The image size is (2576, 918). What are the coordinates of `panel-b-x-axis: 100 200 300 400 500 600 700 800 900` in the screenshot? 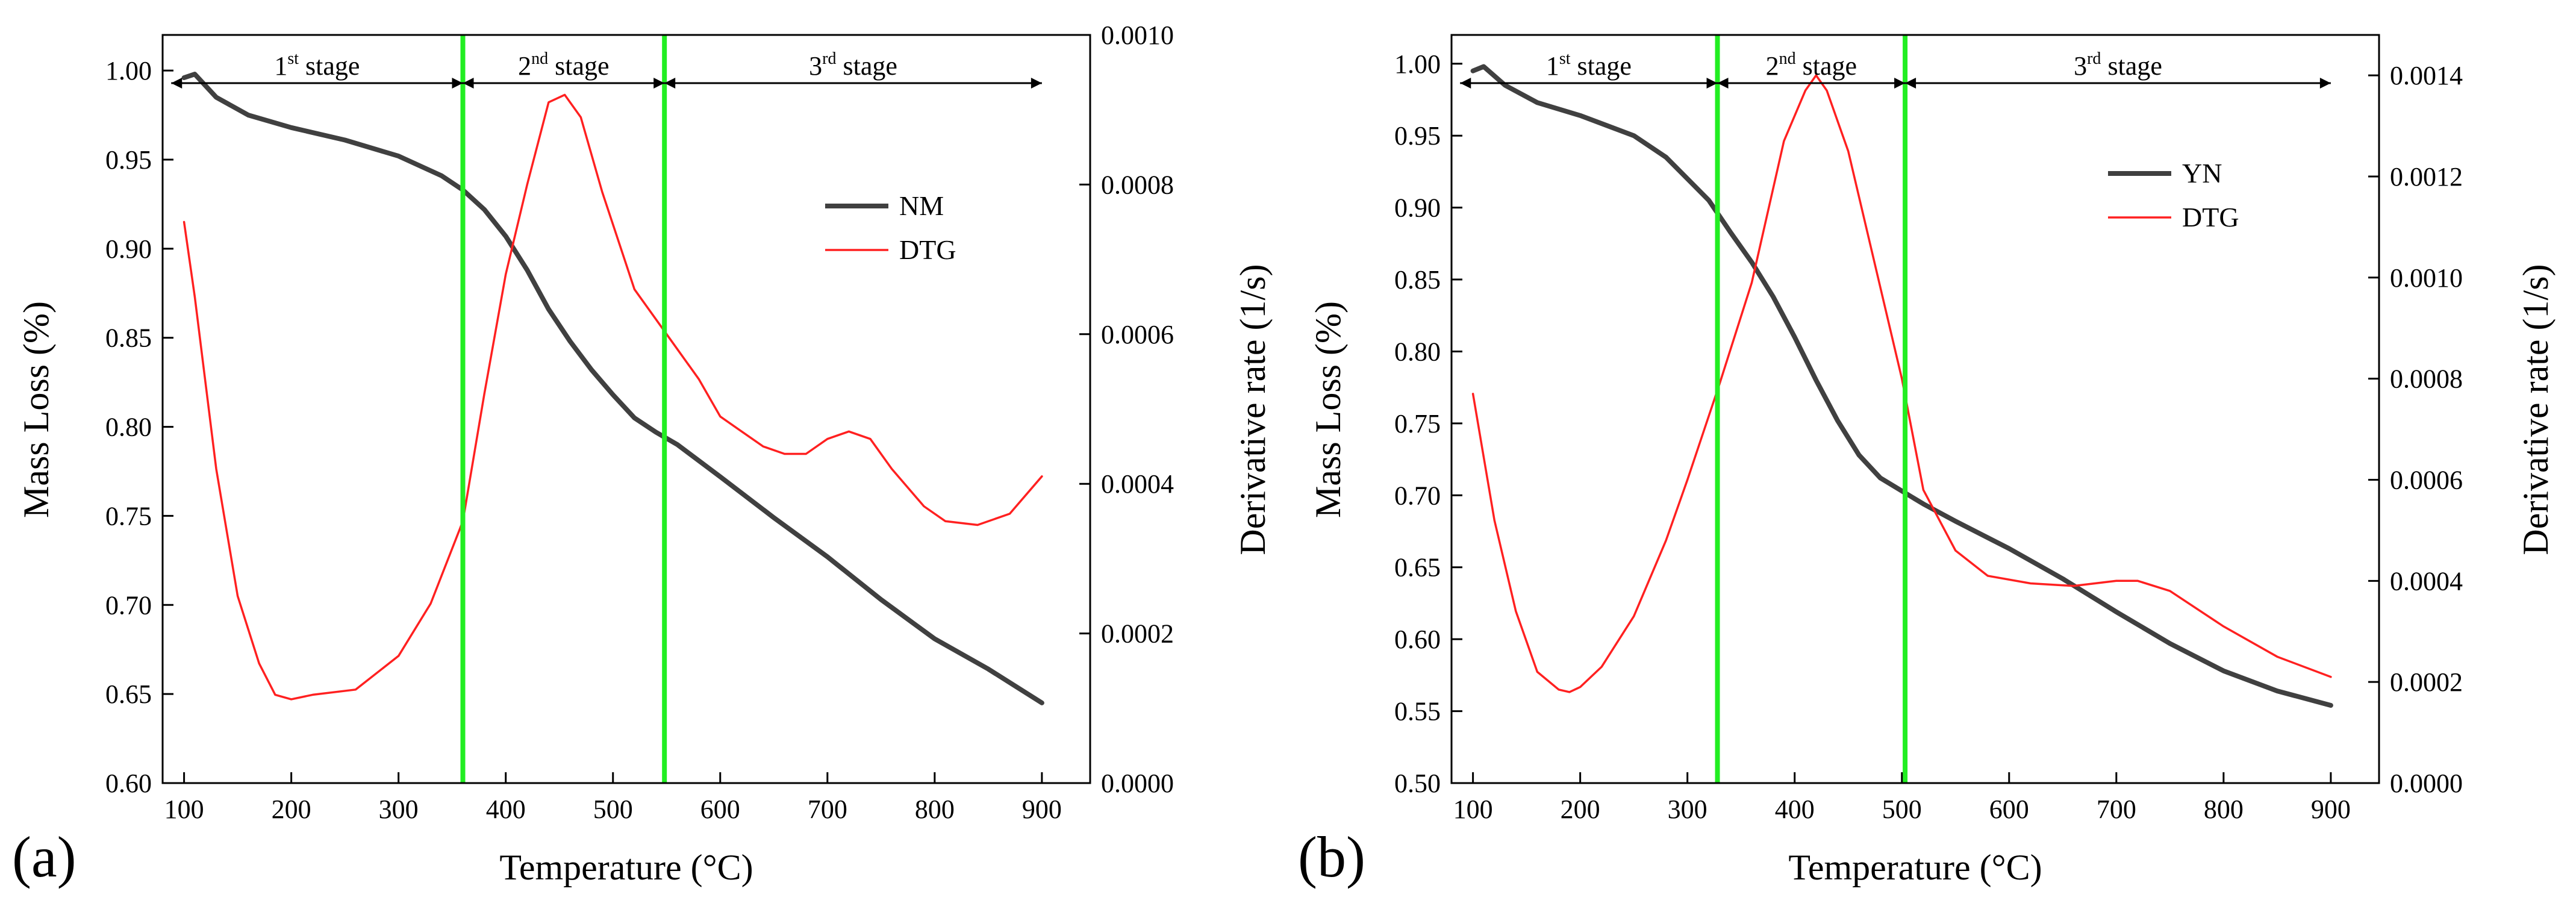 It's located at (1902, 798).